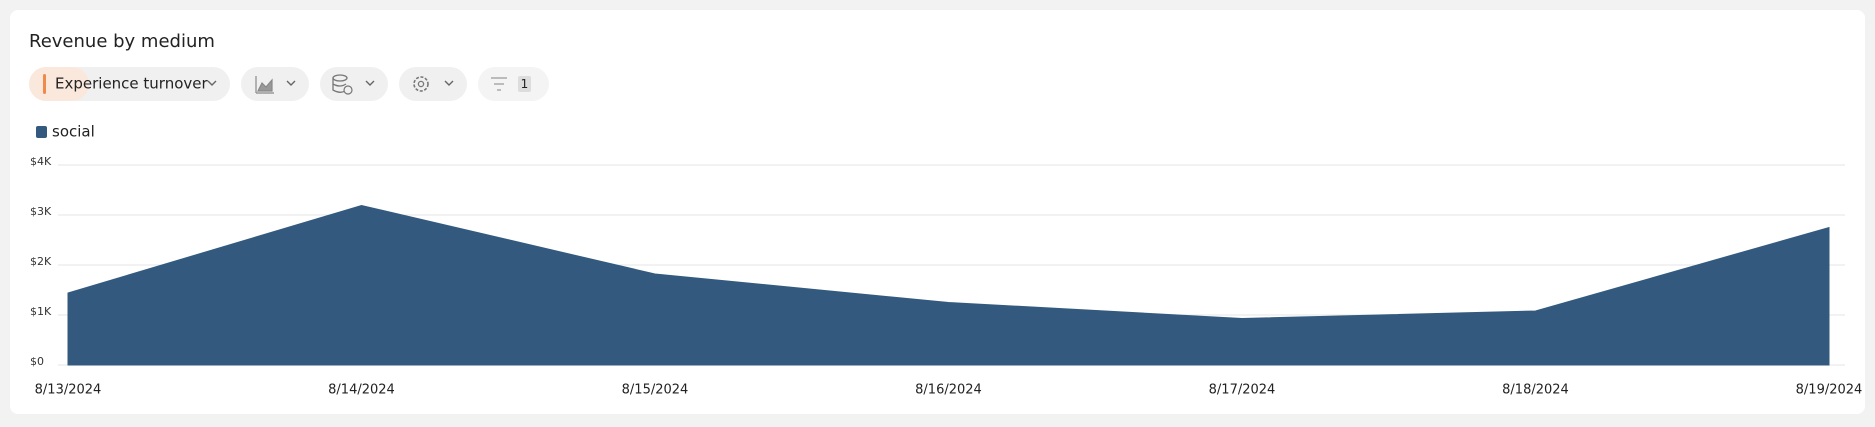 The image size is (1875, 427). Describe the element at coordinates (122, 41) in the screenshot. I see `chart-title: Revenue by medium` at that location.